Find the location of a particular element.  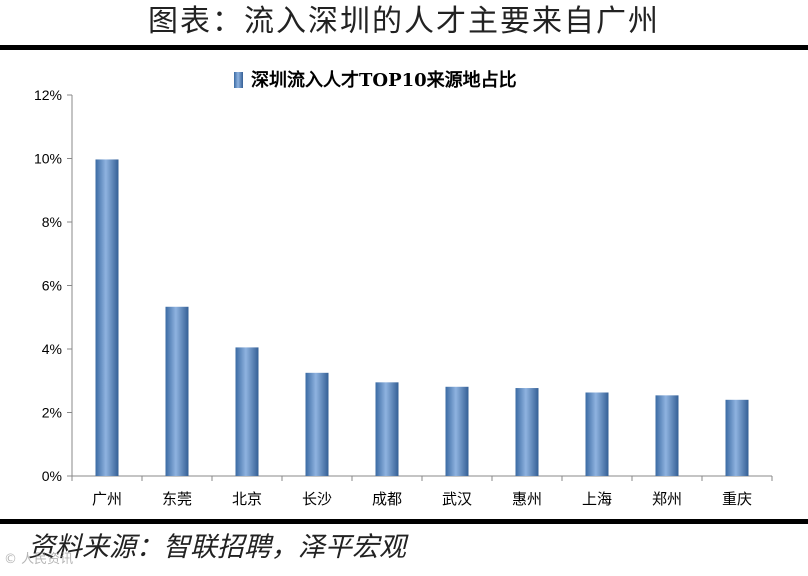

bottom-rule is located at coordinates (404, 521).